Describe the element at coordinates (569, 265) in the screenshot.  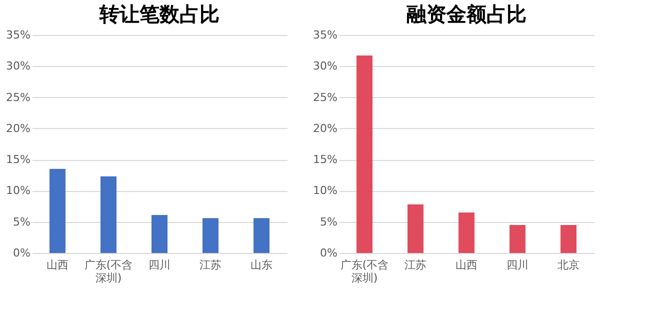
I see `x-tick-label: 北京` at that location.